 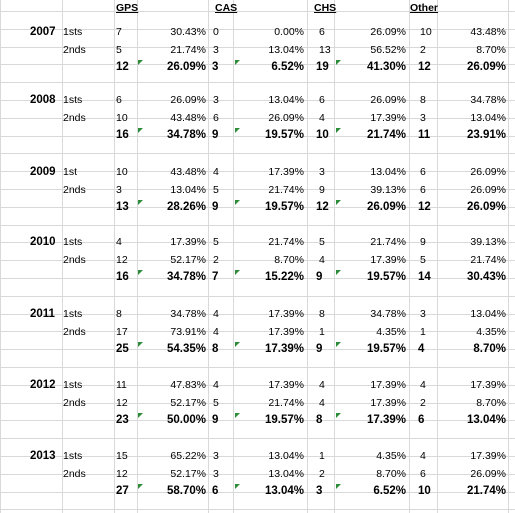 What do you see at coordinates (215, 67) in the screenshot?
I see `total-cas: 3` at bounding box center [215, 67].